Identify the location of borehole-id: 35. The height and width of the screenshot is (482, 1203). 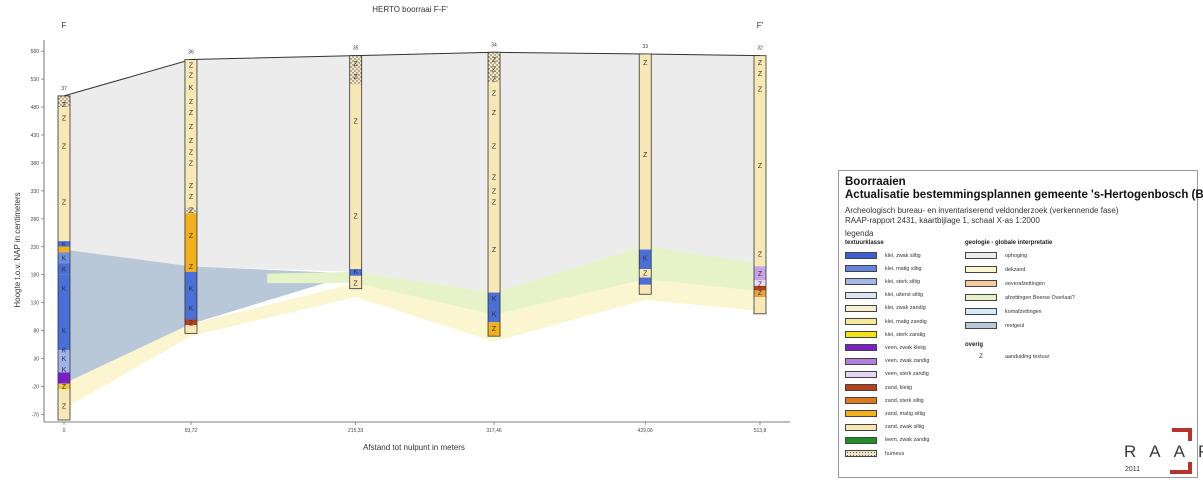
(356, 49).